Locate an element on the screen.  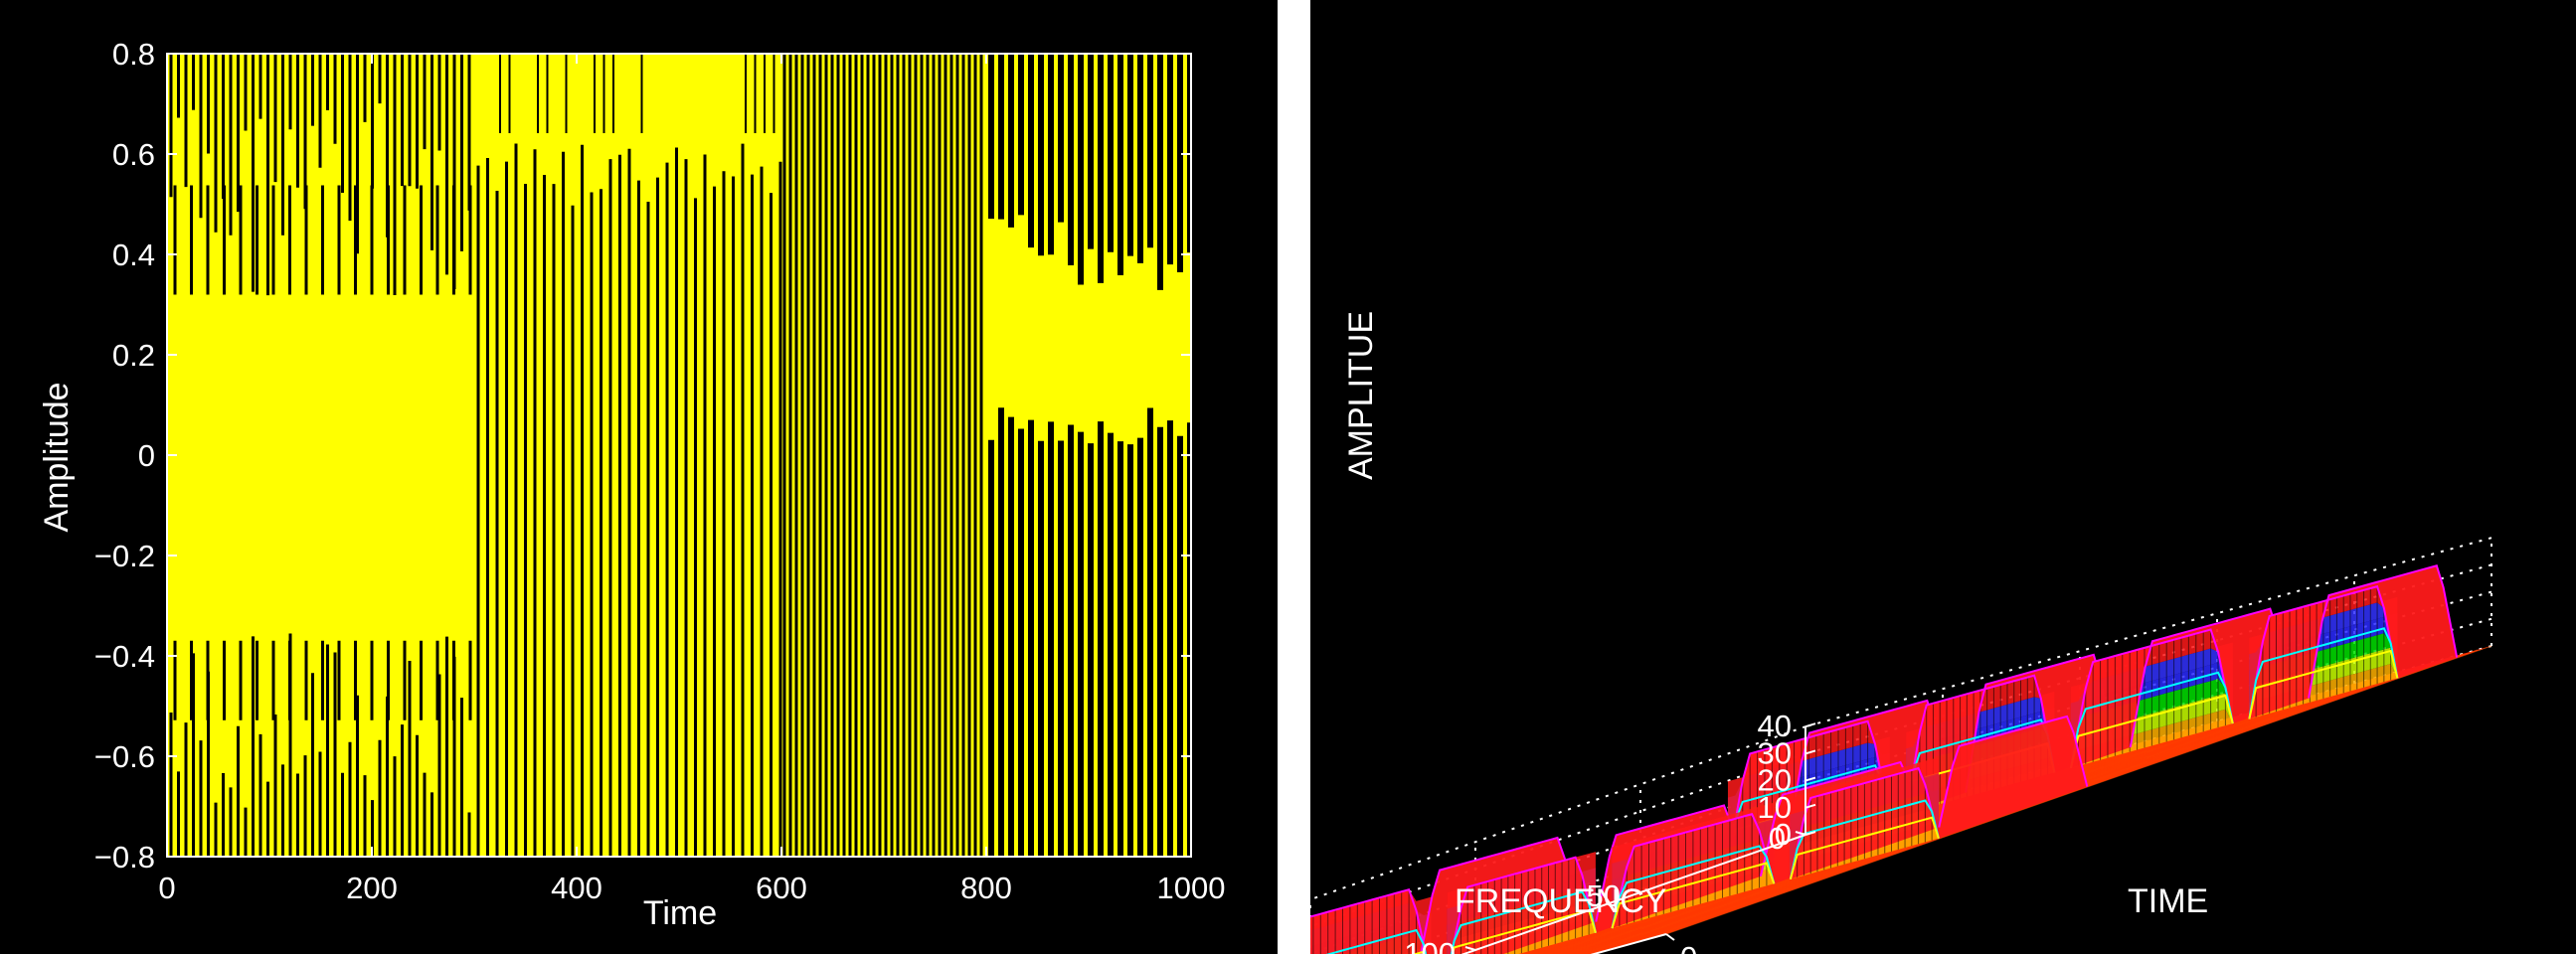
y-tick-label: −0.6 is located at coordinates (124, 756).